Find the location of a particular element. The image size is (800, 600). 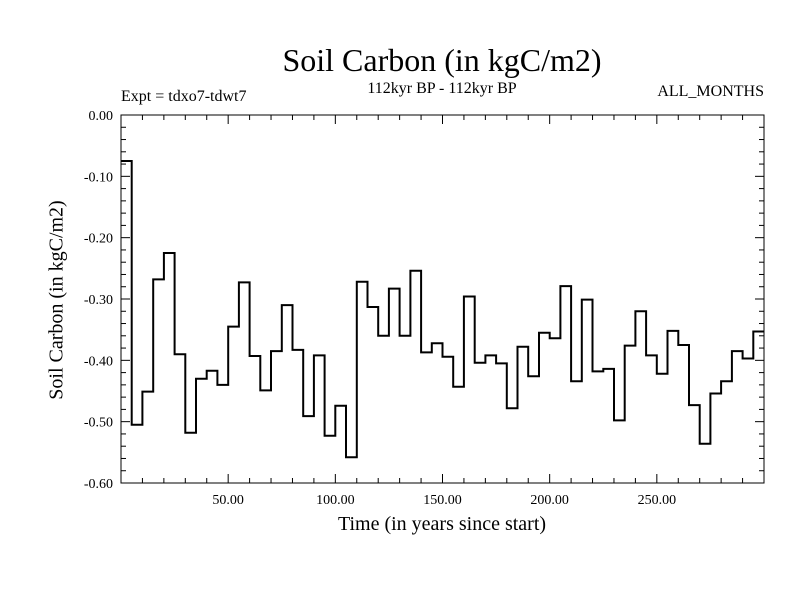

y-tick-label: -0.20 is located at coordinates (98, 239).